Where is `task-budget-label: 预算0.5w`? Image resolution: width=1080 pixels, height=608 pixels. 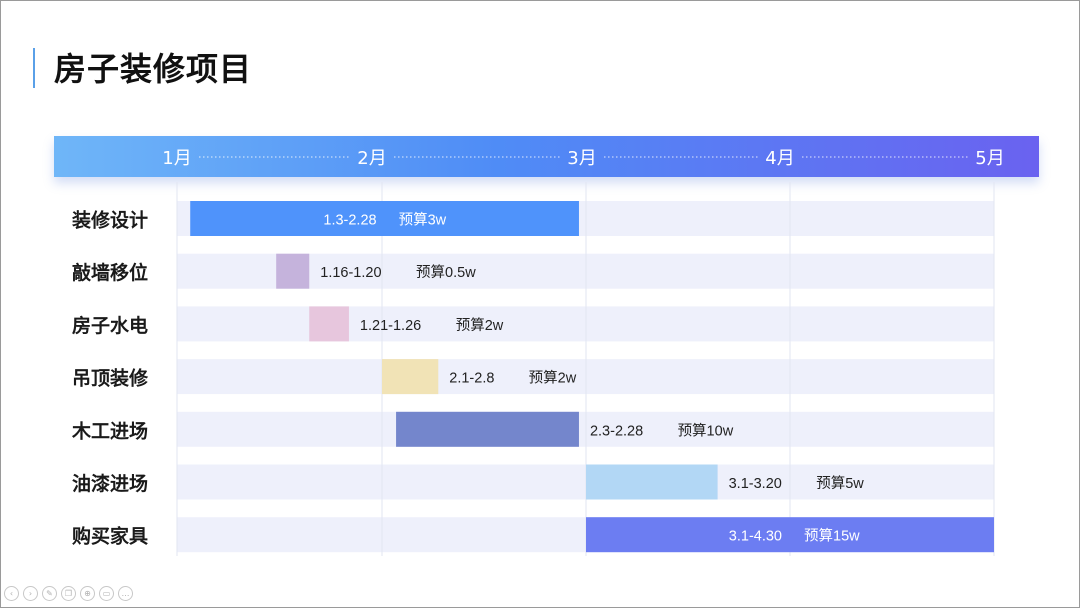
task-budget-label: 预算0.5w is located at coordinates (446, 272).